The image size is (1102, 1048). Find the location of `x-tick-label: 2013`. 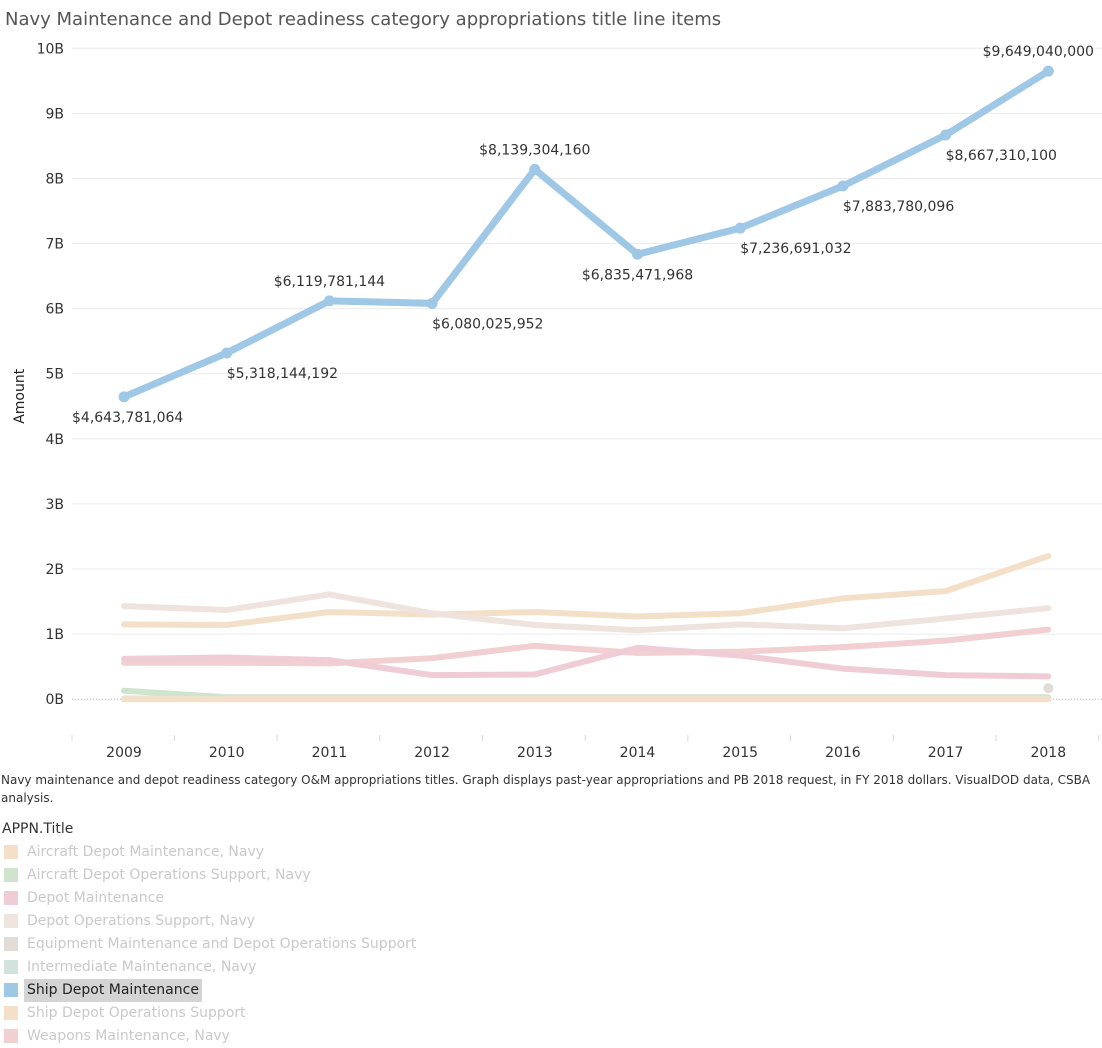

x-tick-label: 2013 is located at coordinates (535, 753).